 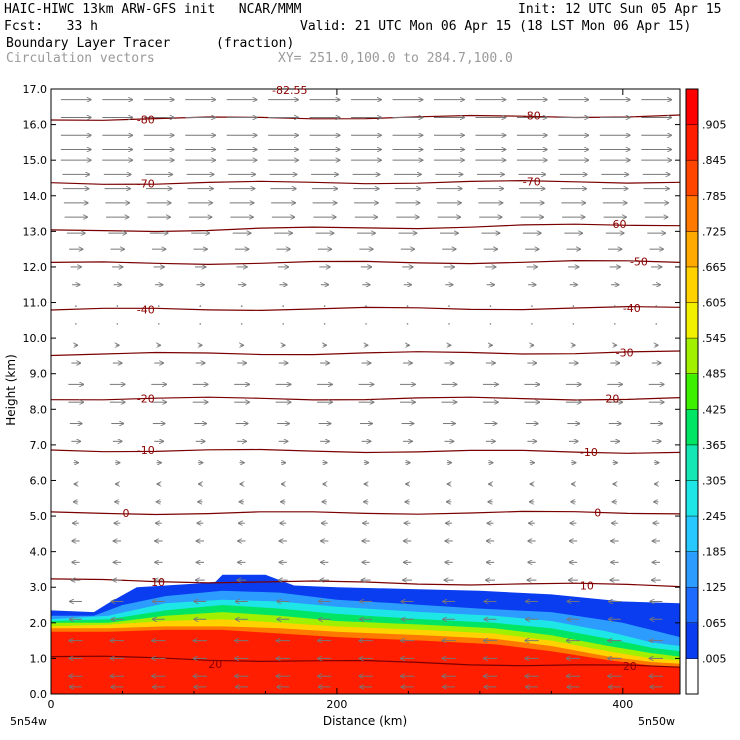 What do you see at coordinates (714, 160) in the screenshot?
I see `colorbar-label: .845` at bounding box center [714, 160].